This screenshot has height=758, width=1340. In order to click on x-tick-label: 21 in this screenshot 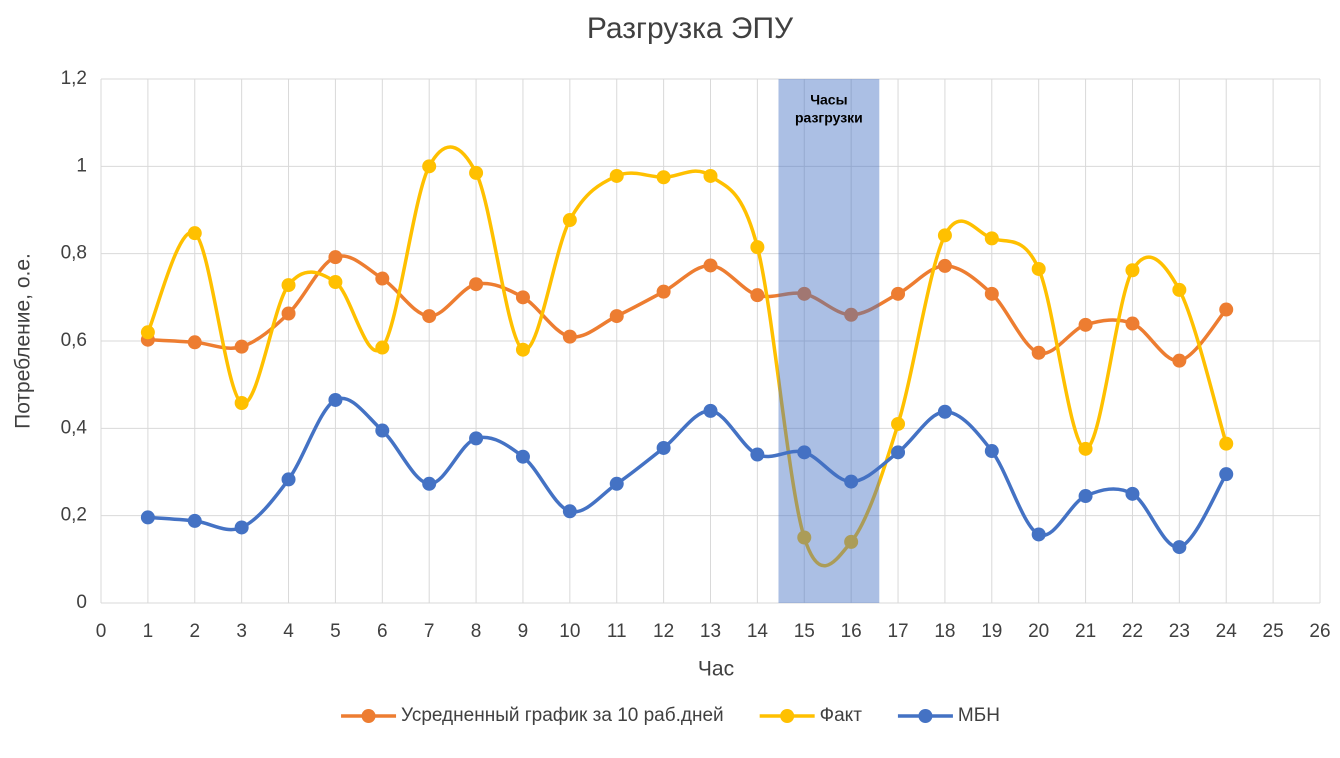, I will do `click(1085, 631)`.